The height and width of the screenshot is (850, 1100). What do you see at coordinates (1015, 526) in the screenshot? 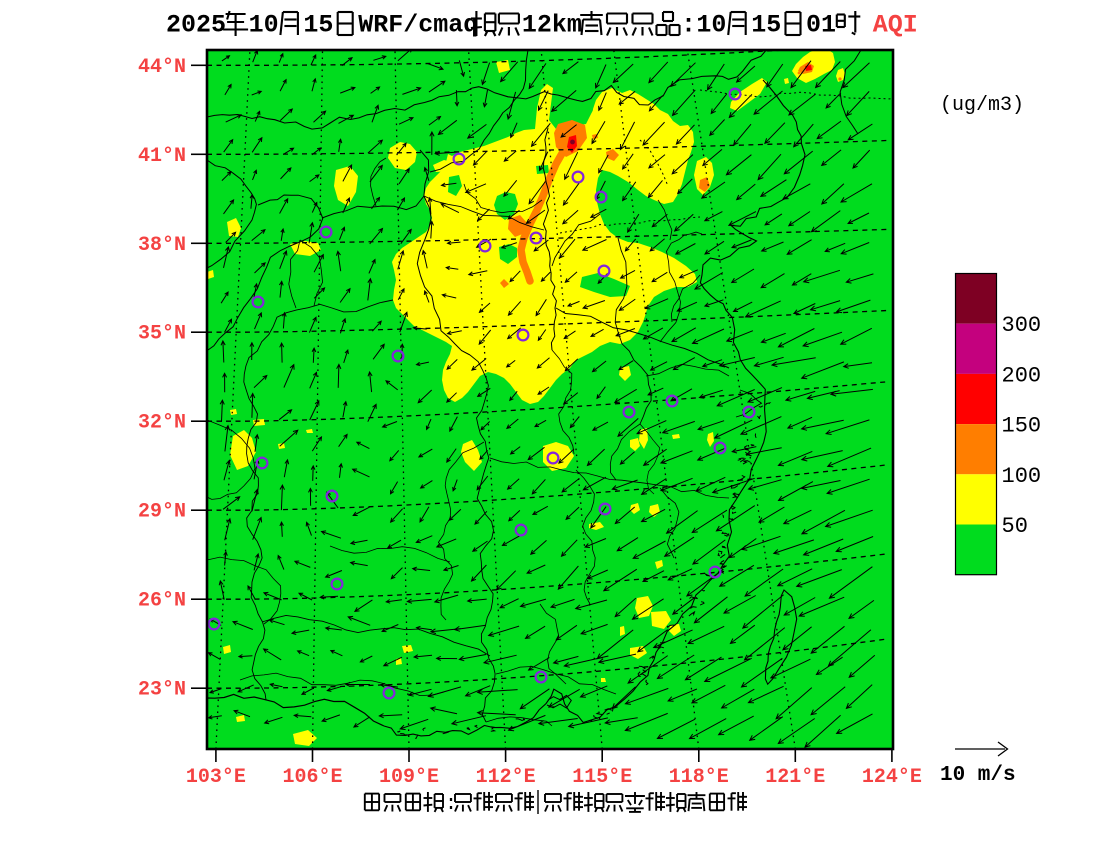
I see `svg-text: 50` at bounding box center [1015, 526].